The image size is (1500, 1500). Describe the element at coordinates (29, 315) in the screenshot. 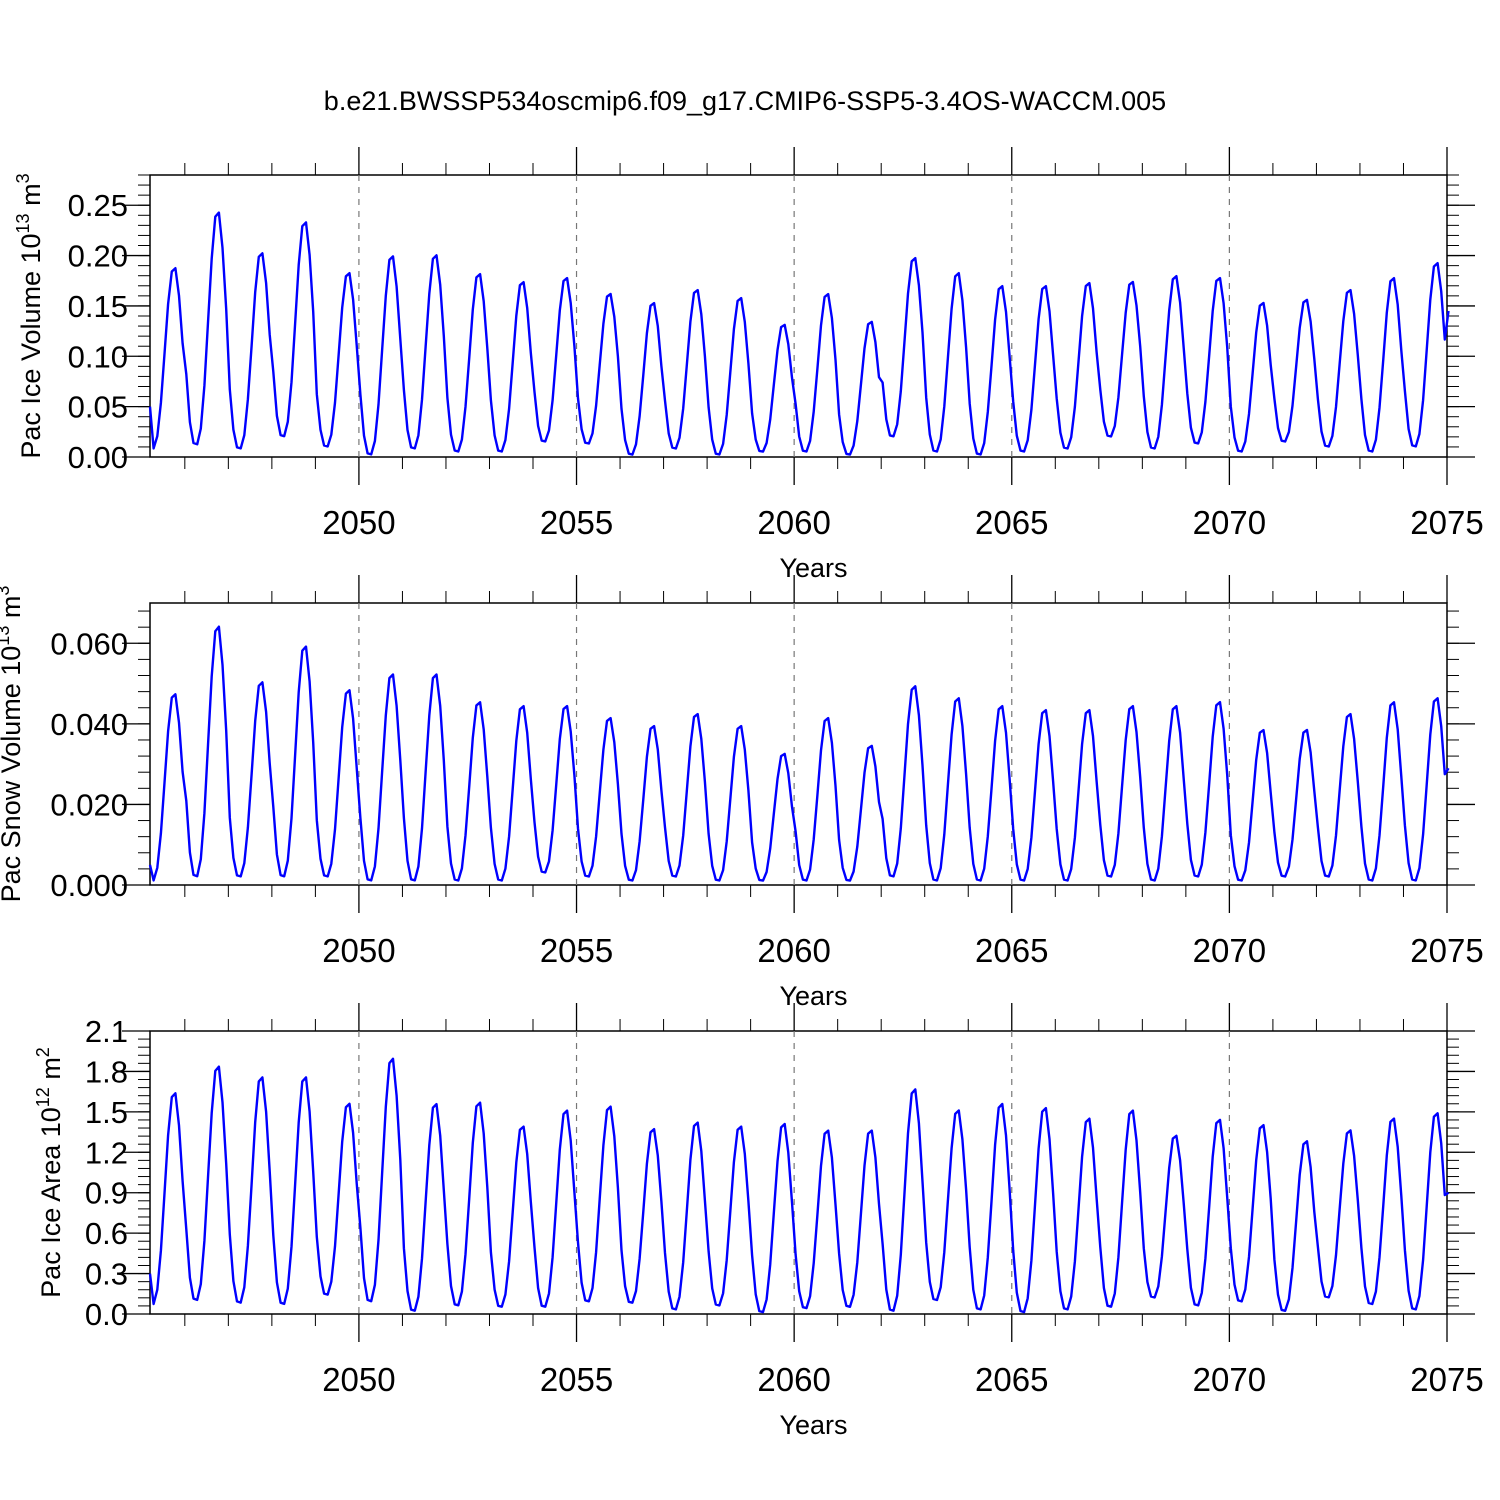

I see `y-axis-label: Pac Ice Volume 1013 m3` at that location.